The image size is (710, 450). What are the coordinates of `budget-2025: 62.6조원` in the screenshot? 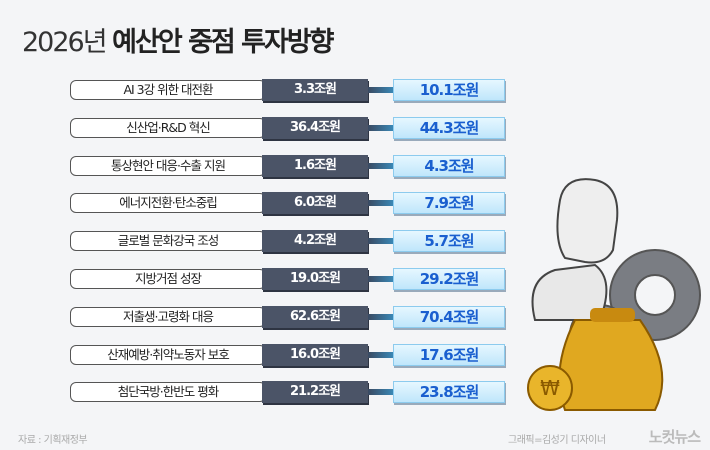 It's located at (315, 316).